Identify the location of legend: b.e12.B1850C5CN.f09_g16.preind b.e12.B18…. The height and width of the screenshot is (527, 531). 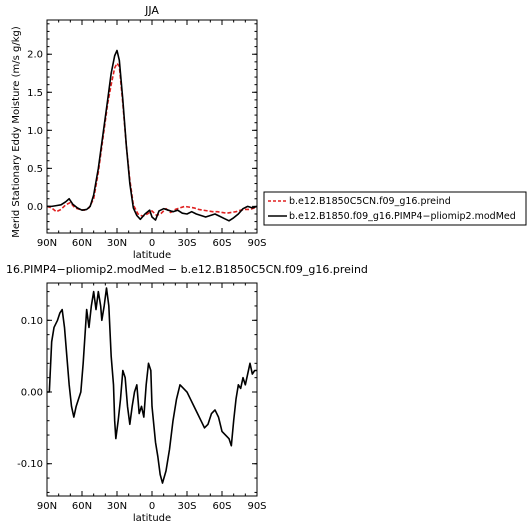
(395, 208).